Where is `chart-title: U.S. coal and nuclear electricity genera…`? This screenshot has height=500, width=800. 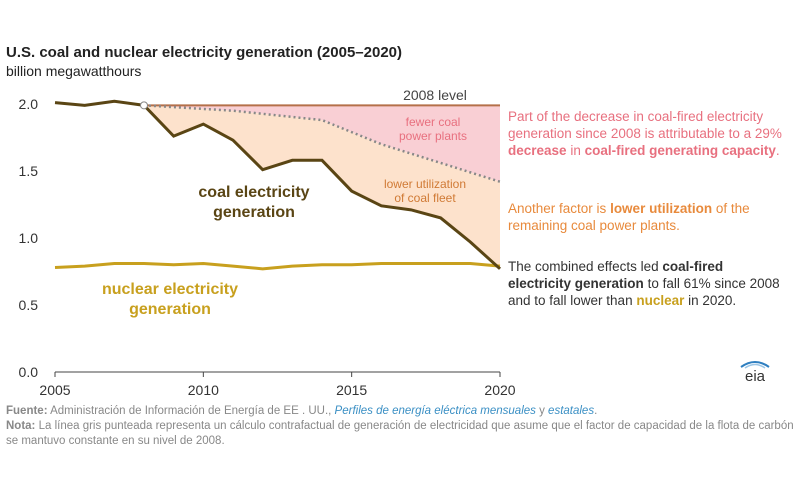
chart-title: U.S. coal and nuclear electricity genera… is located at coordinates (204, 52).